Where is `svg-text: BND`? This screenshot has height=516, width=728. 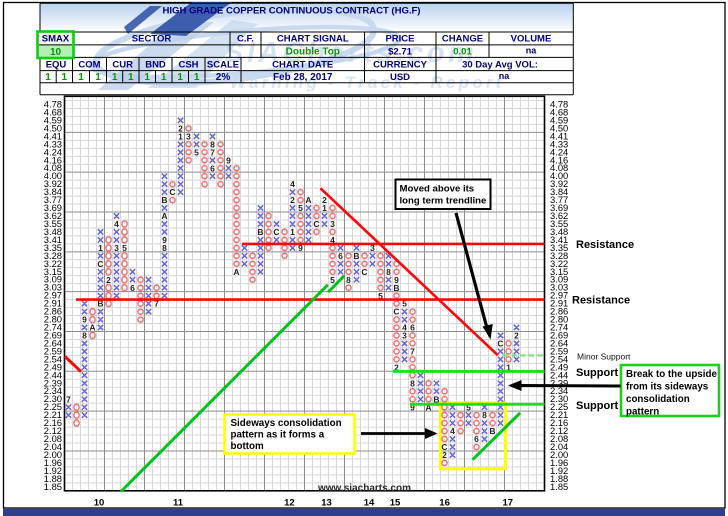 svg-text: BND is located at coordinates (155, 65).